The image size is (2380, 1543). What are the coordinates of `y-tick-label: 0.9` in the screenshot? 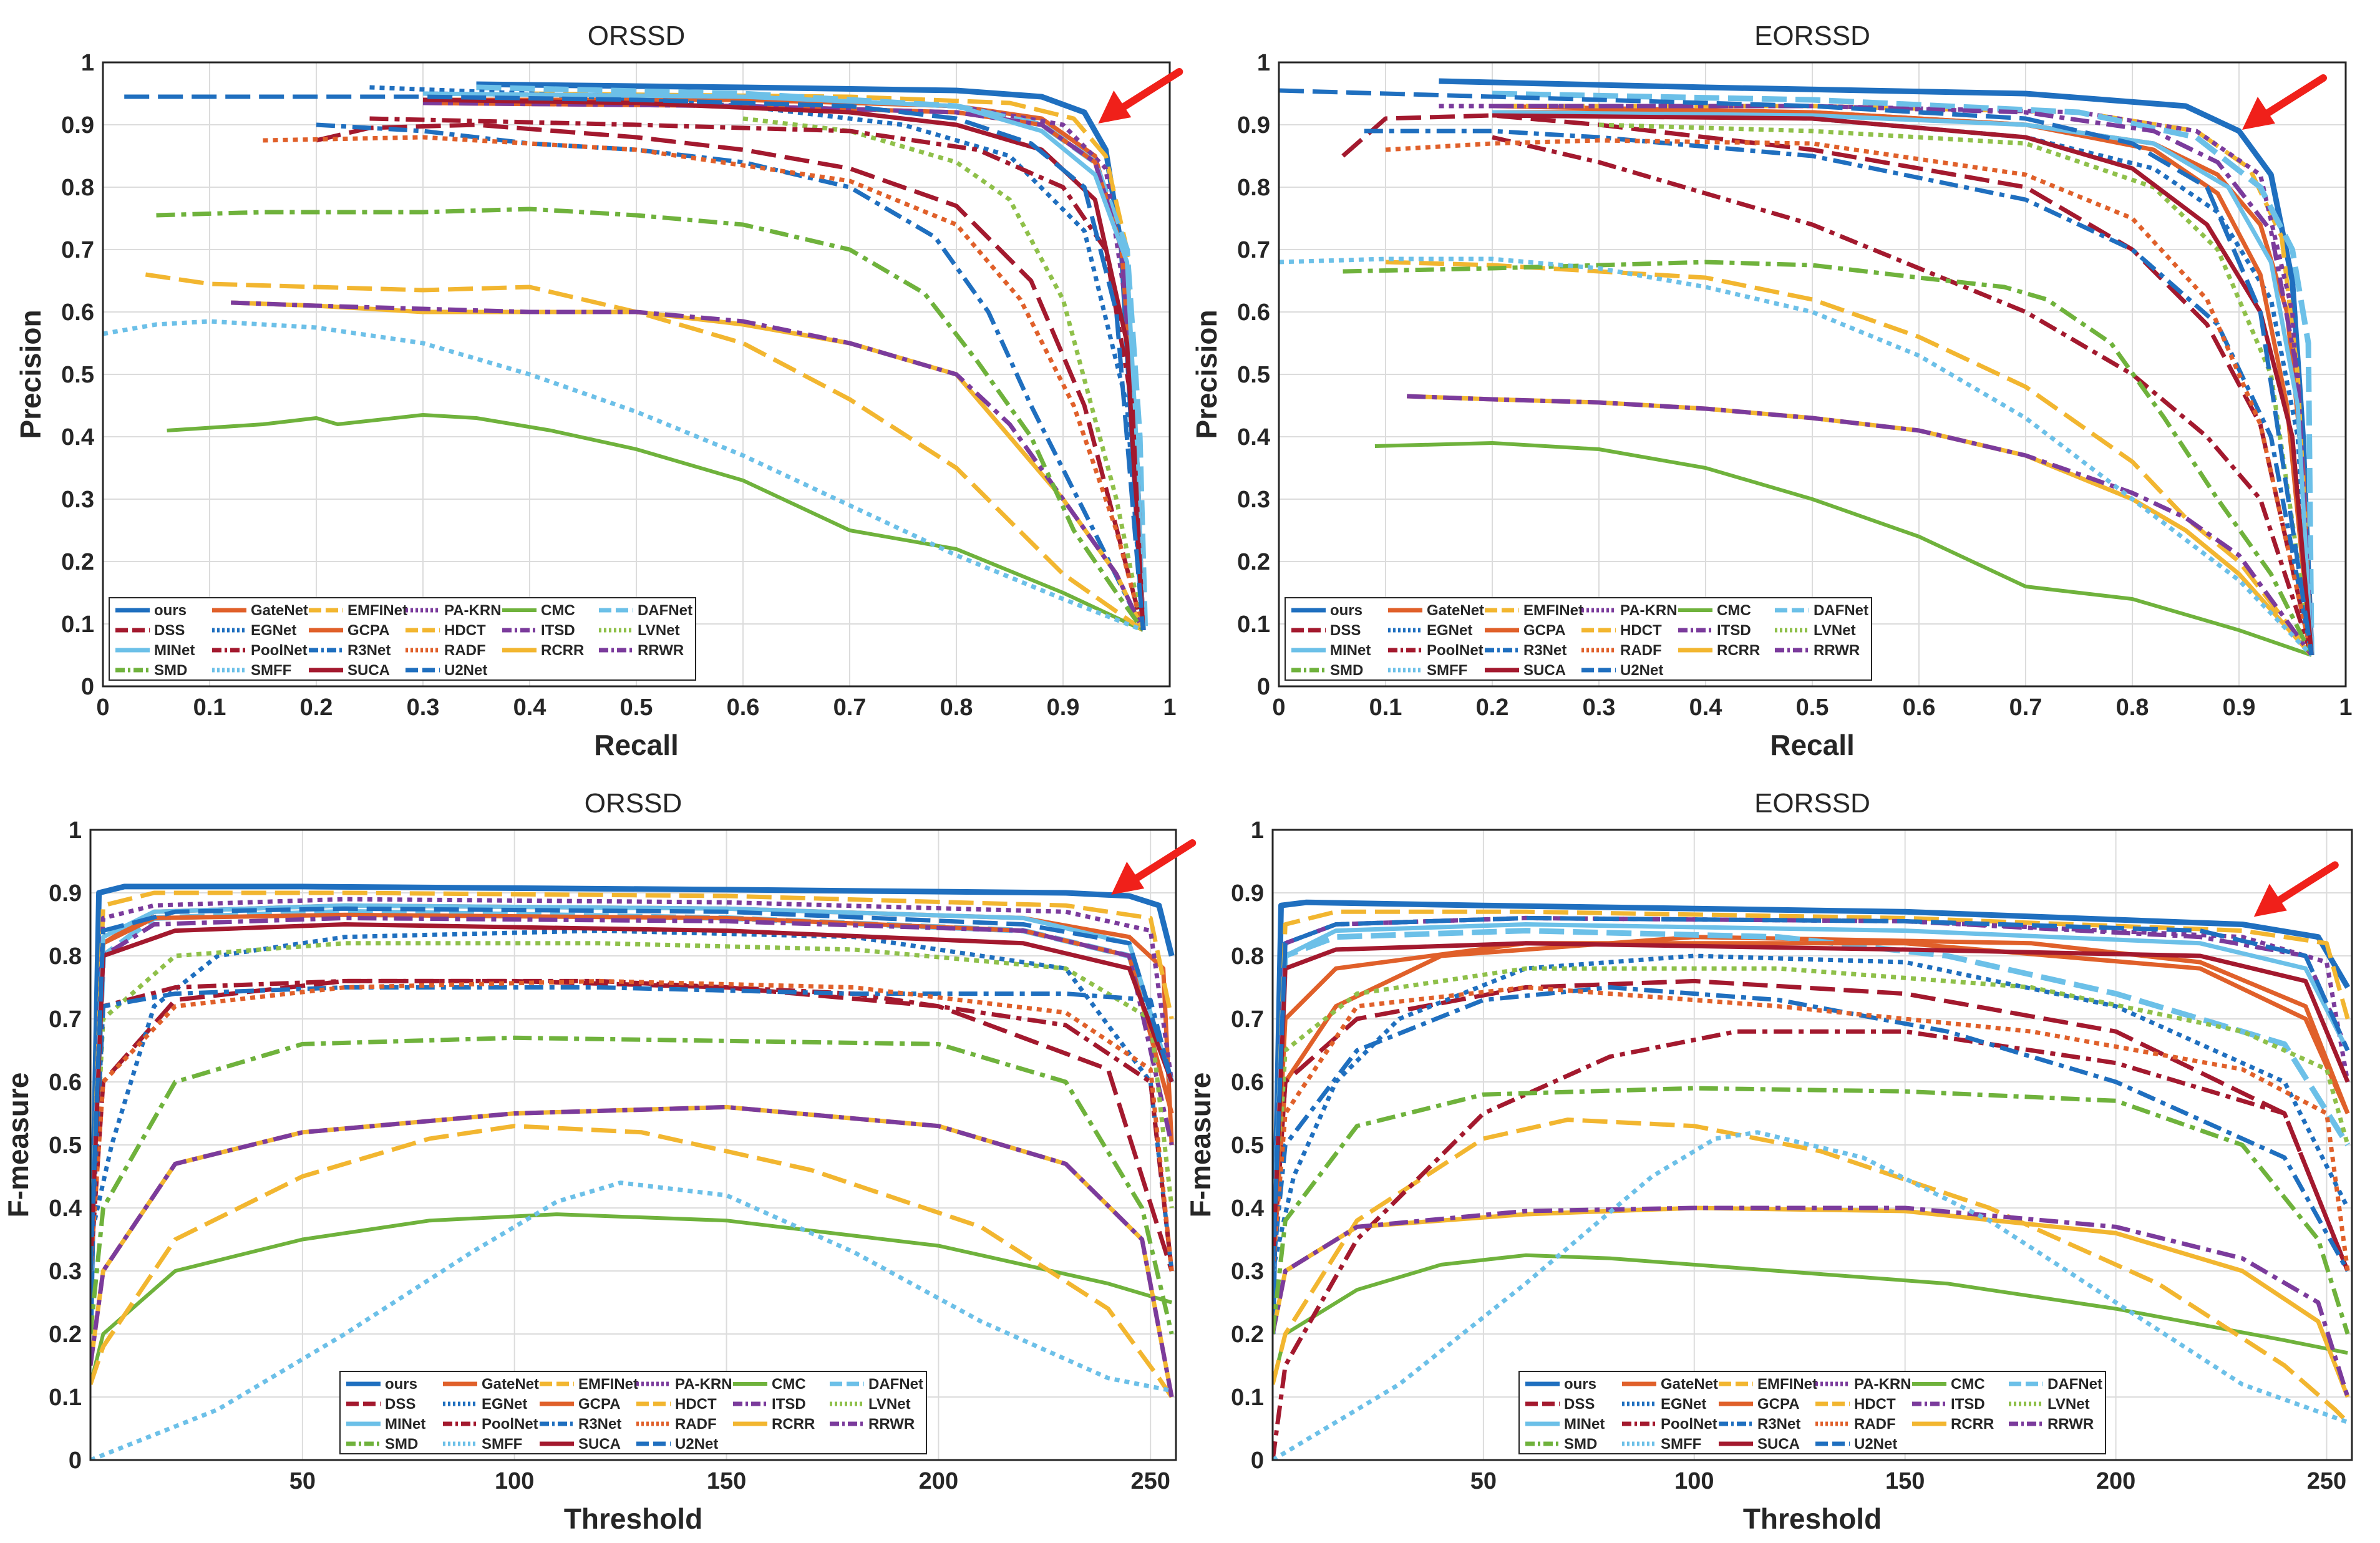 It's located at (66, 893).